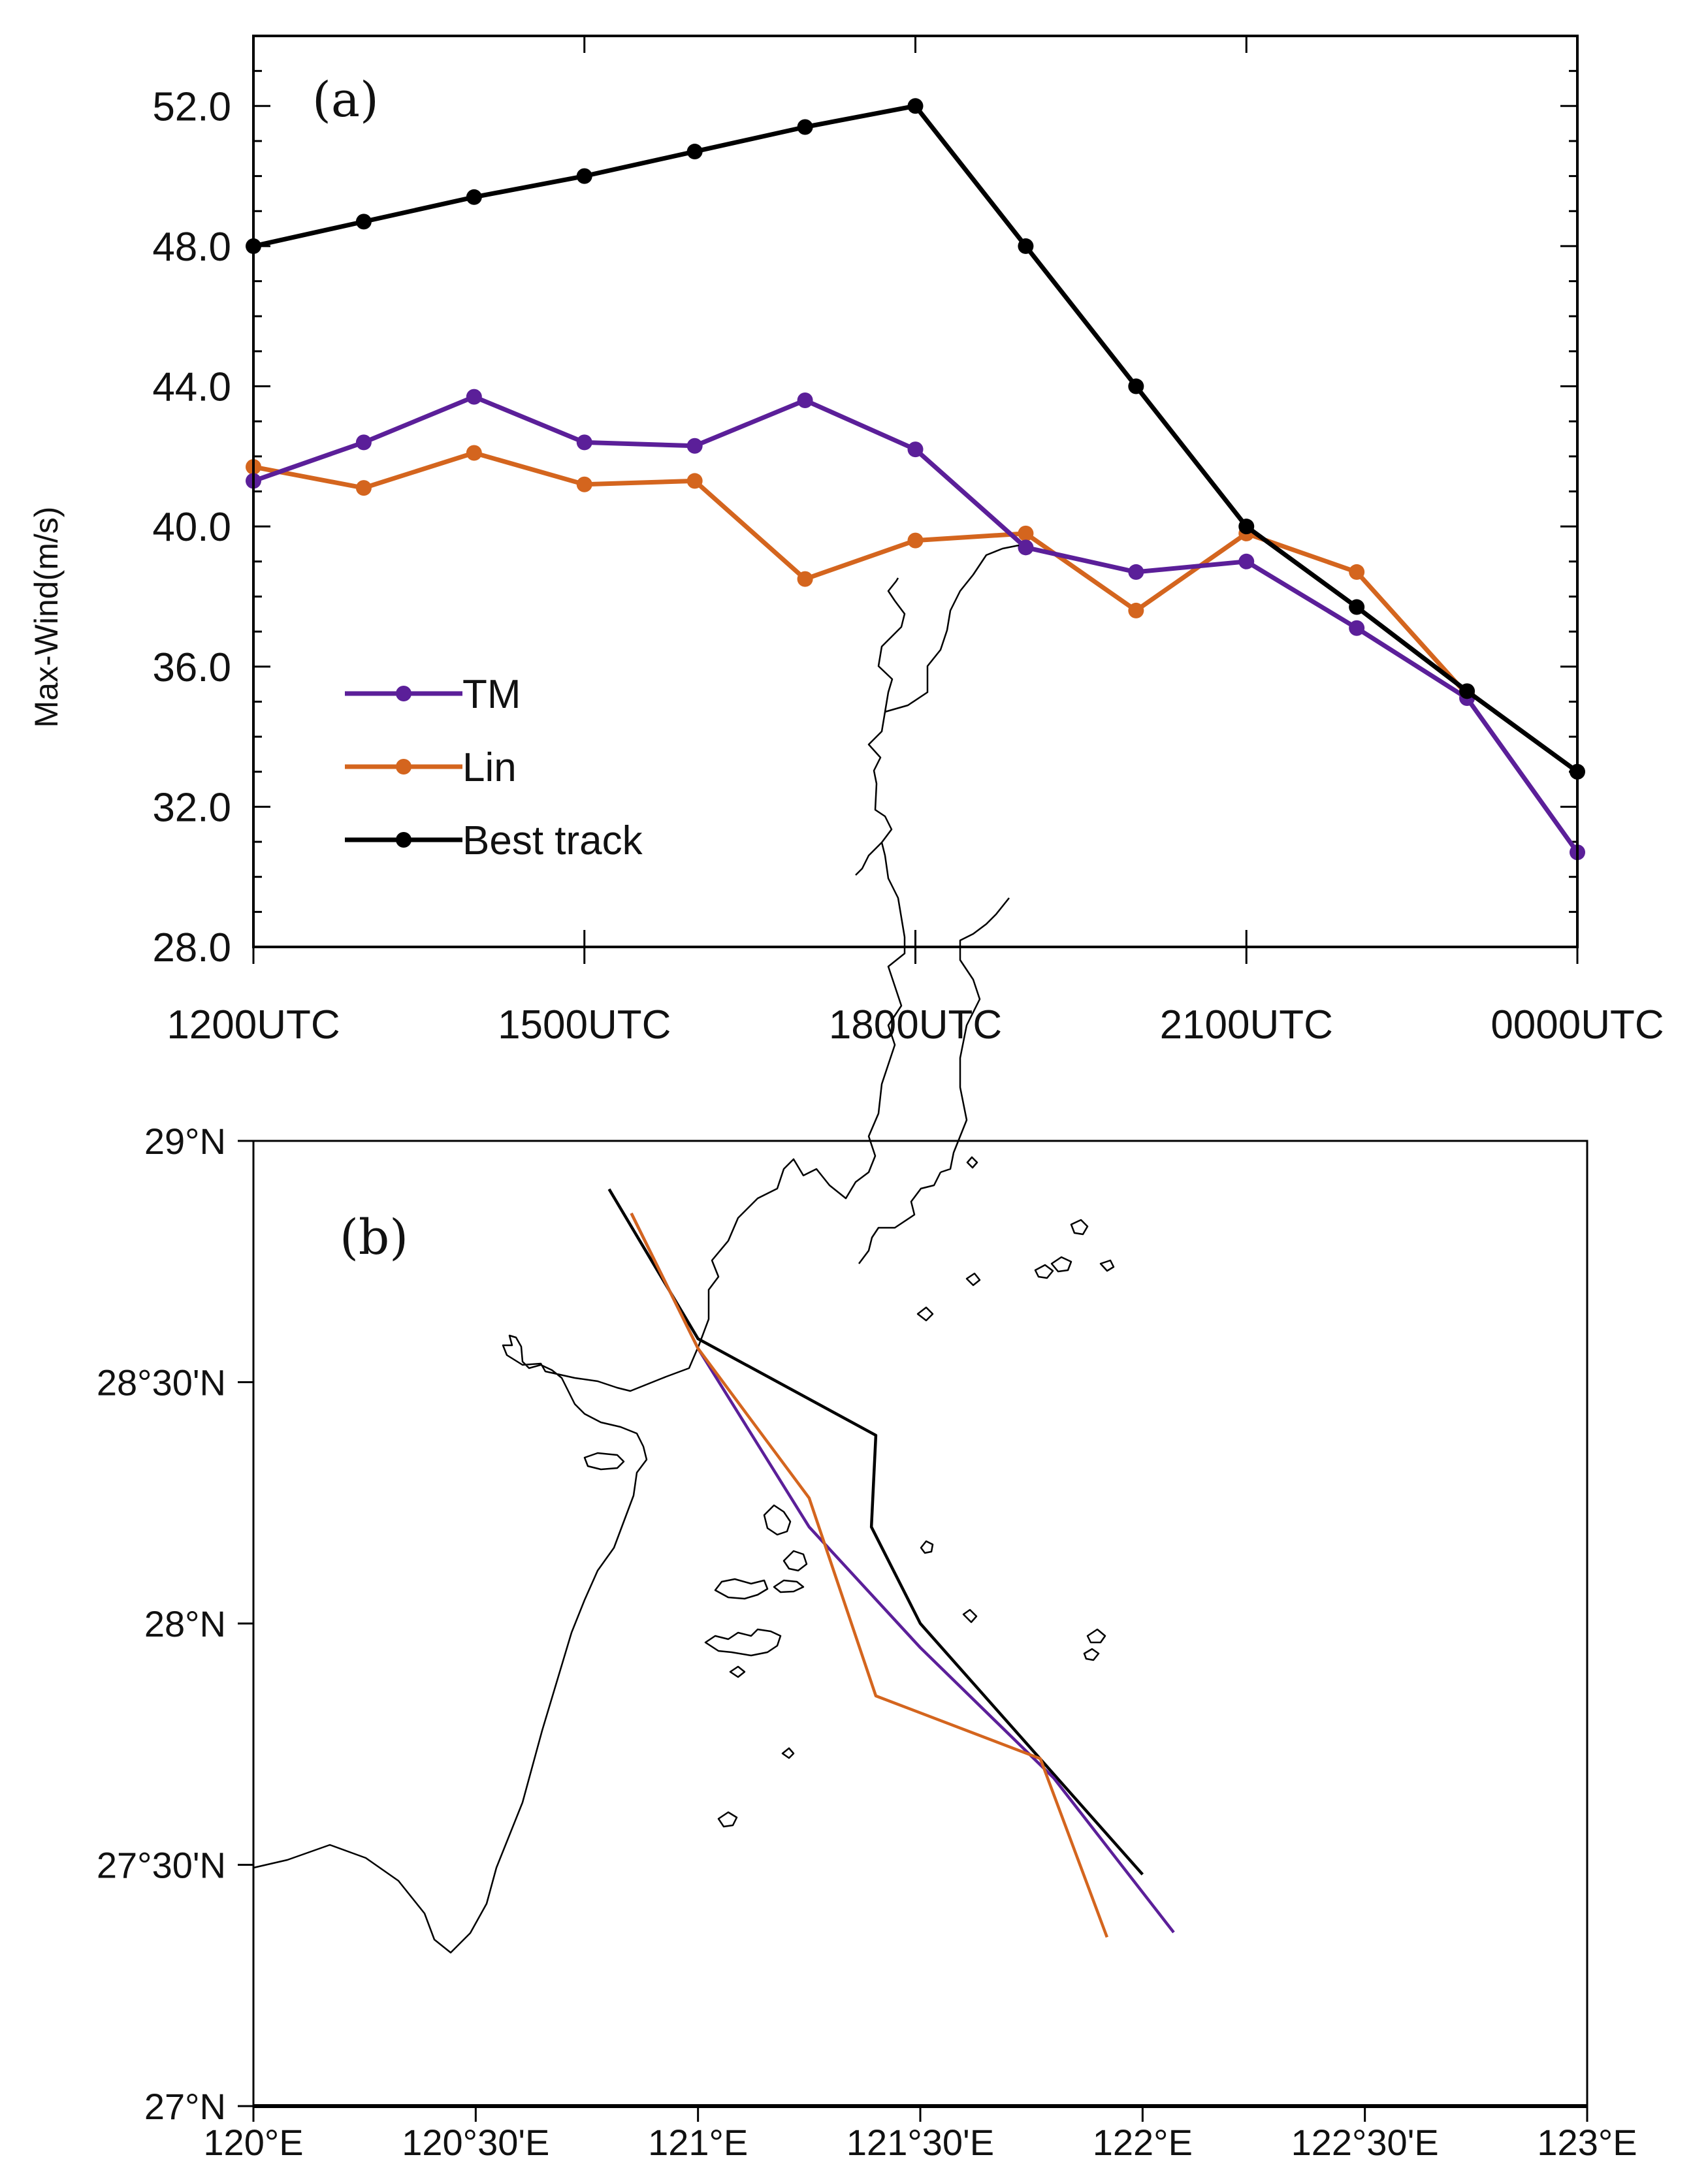 The image size is (1708, 2159). I want to click on panel-b-tracks, so click(891, 1563).